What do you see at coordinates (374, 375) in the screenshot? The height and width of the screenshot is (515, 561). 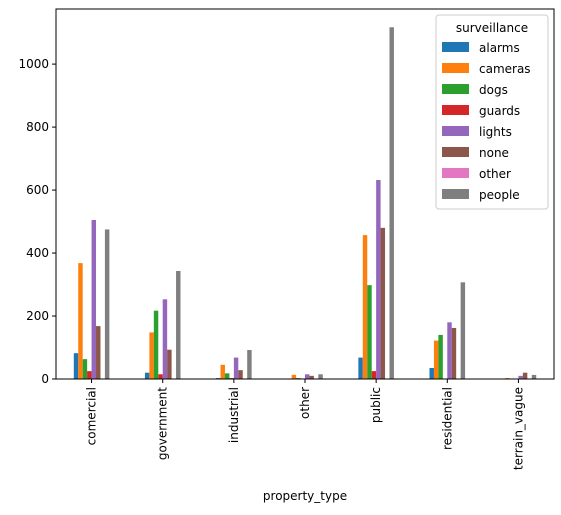 I see `bar-guards-public` at bounding box center [374, 375].